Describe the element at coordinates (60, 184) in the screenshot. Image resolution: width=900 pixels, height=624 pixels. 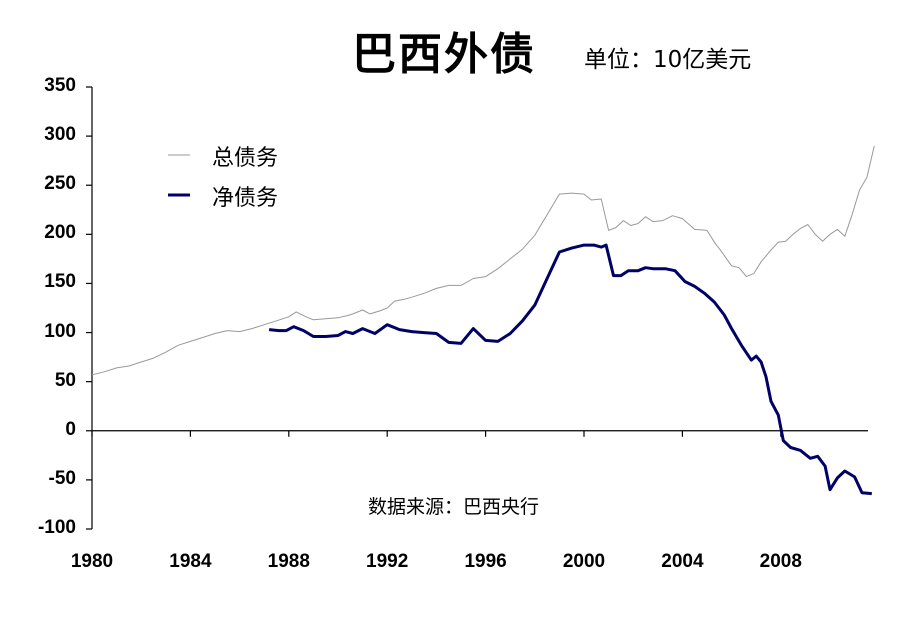
I see `y-tick-label: 250` at that location.